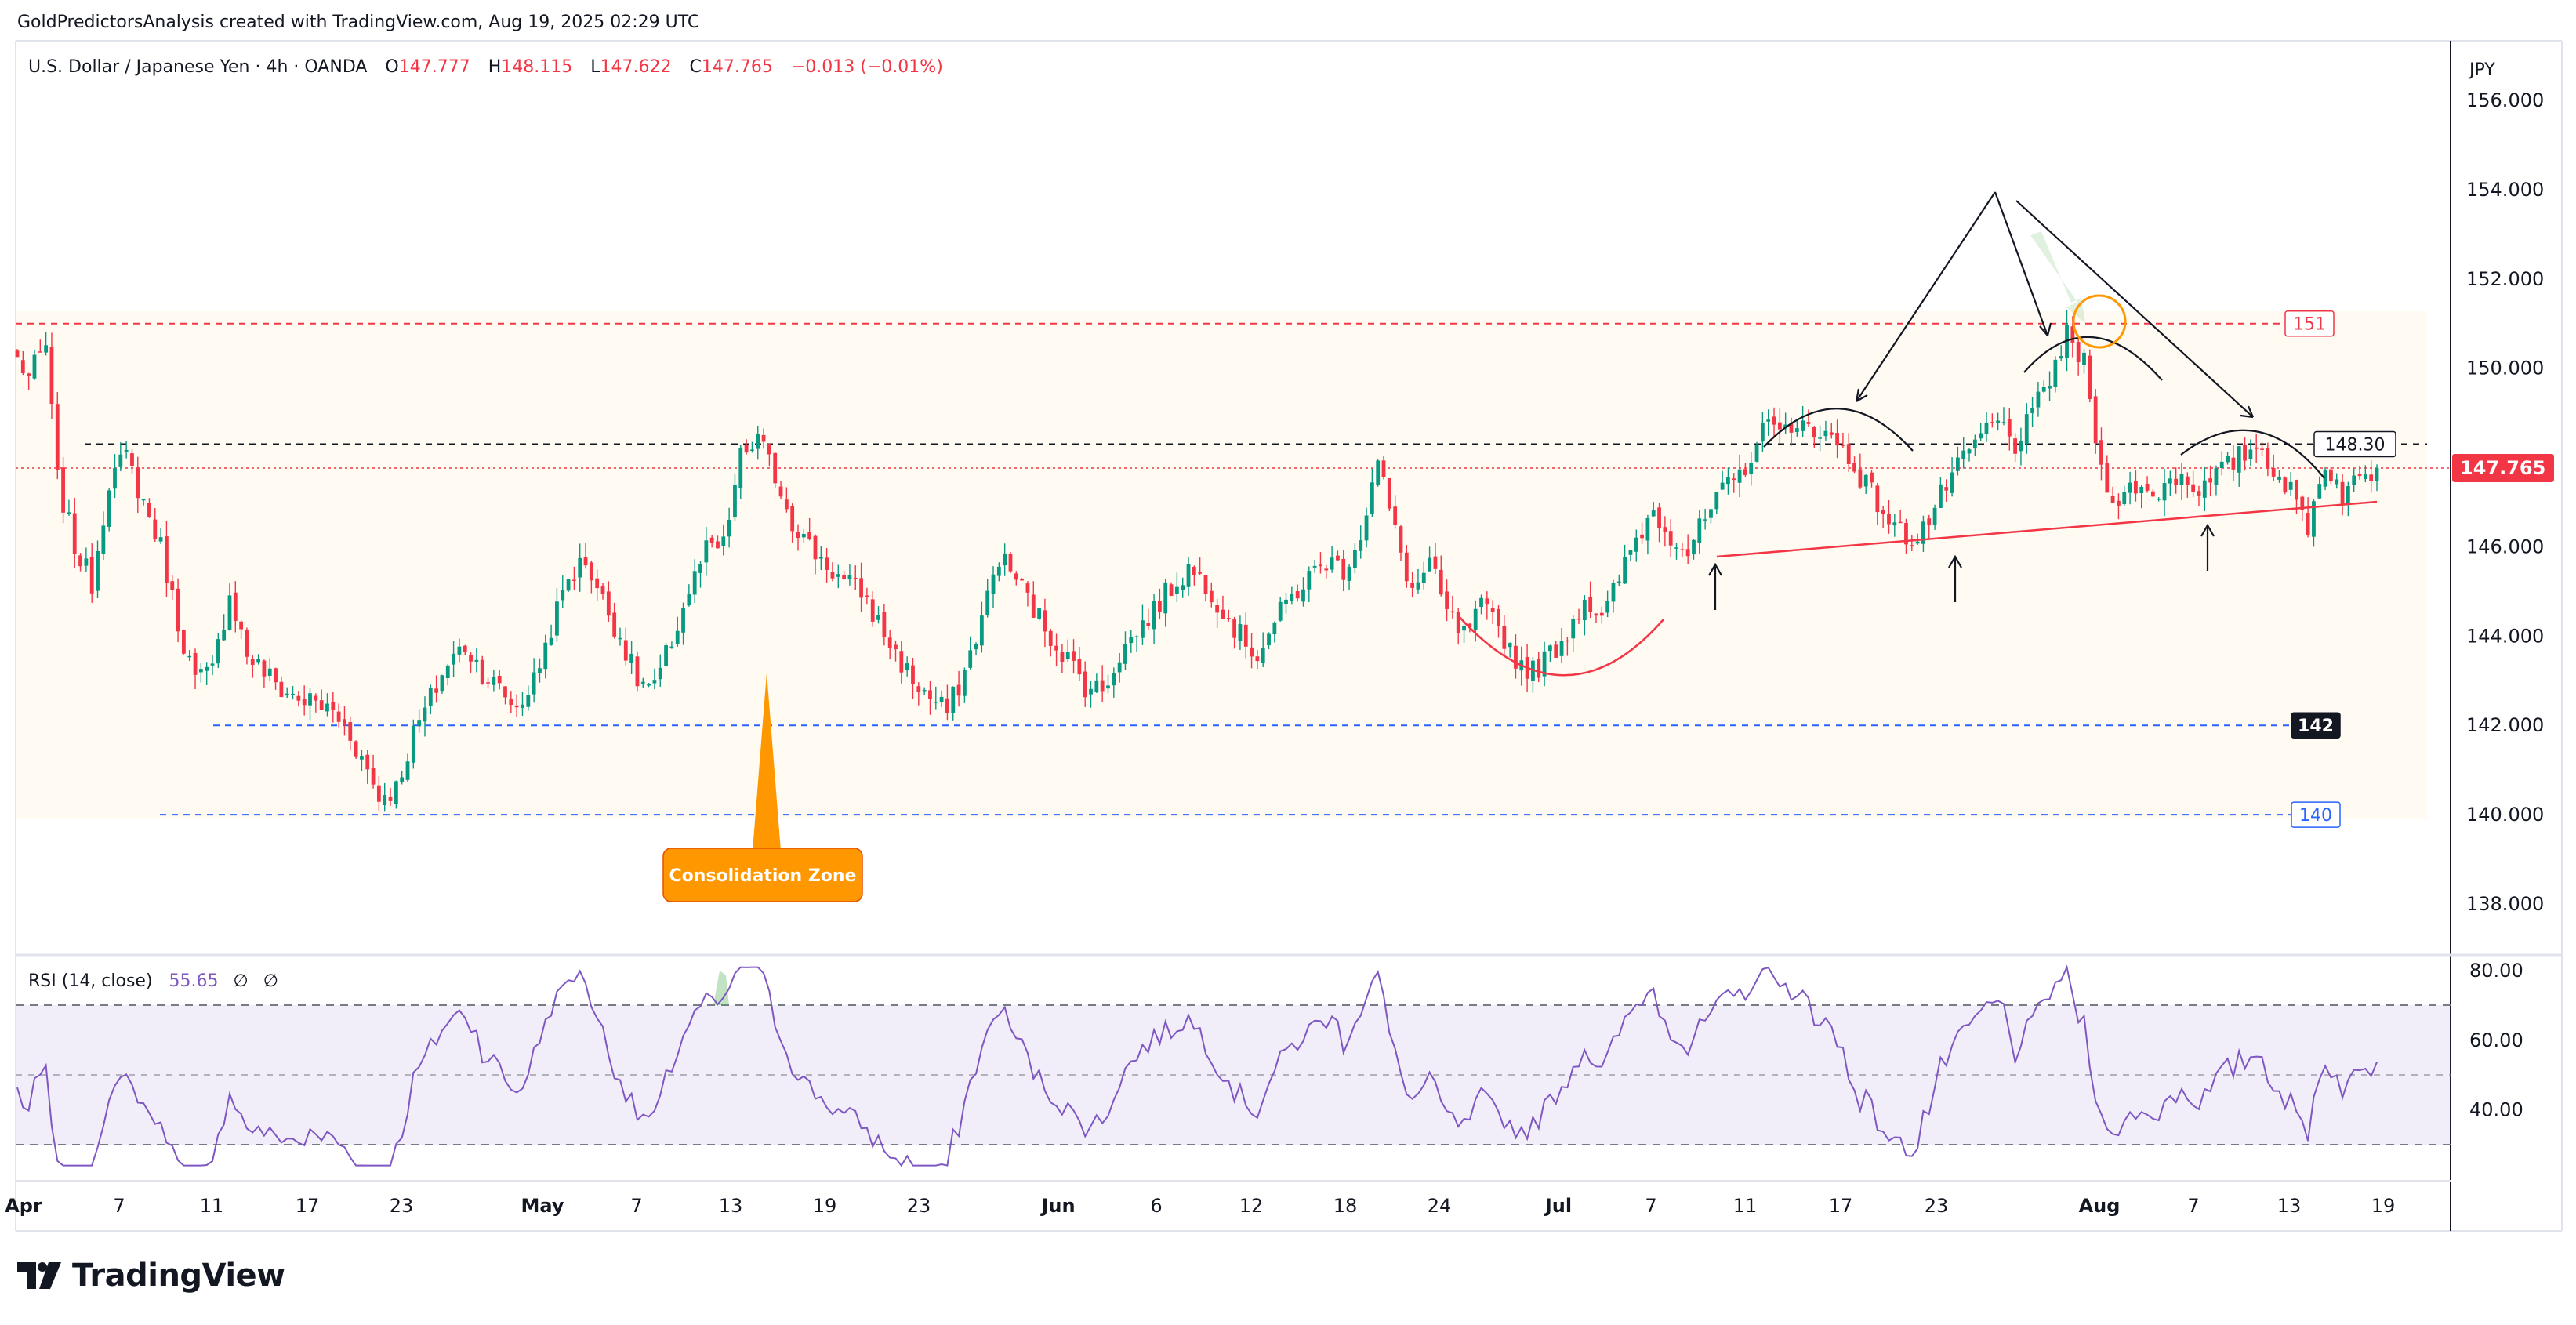  I want to click on head-arc, so click(2093, 358).